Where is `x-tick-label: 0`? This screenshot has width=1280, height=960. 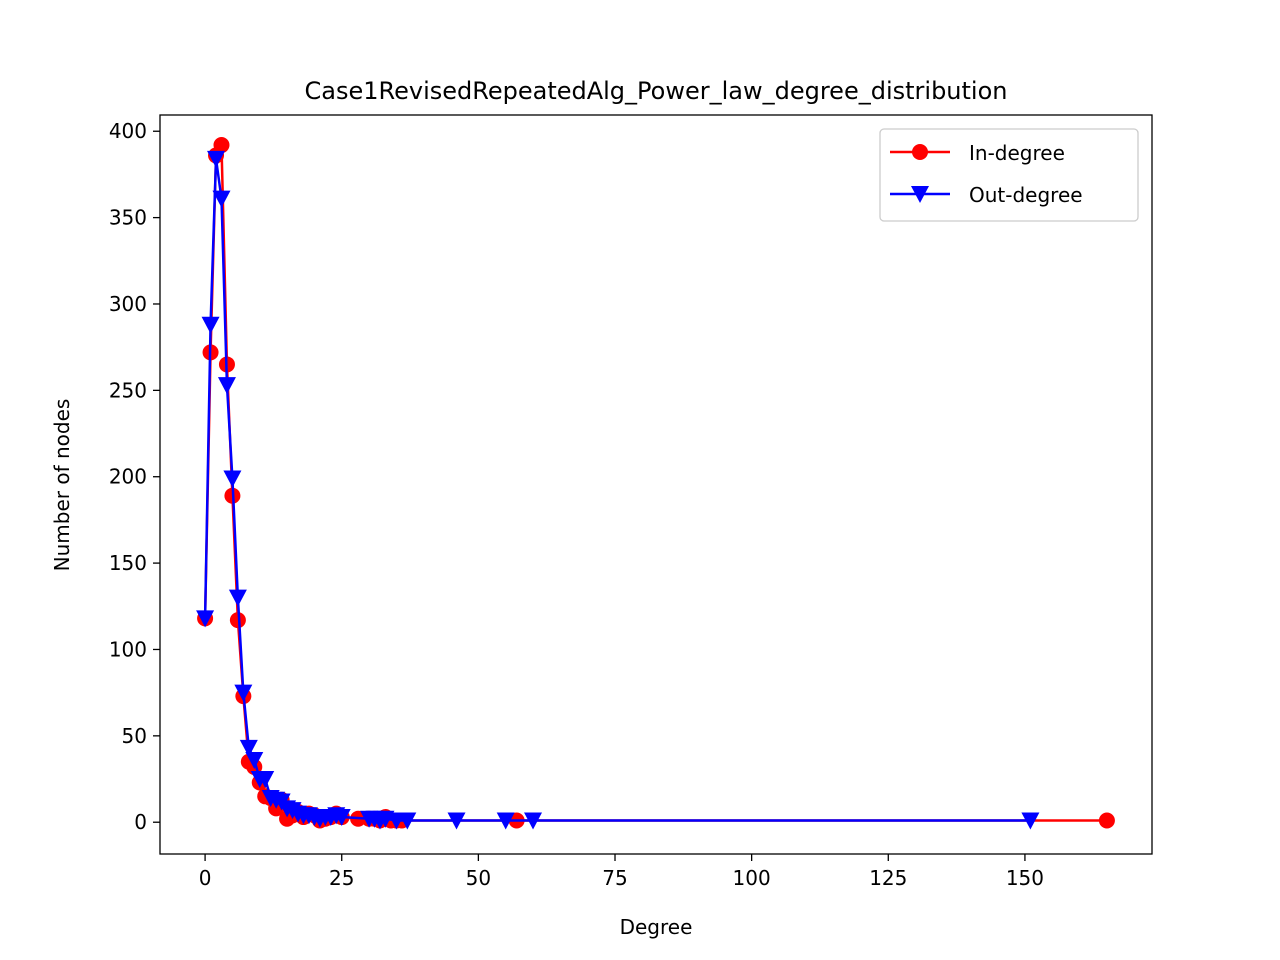
x-tick-label: 0 is located at coordinates (205, 878).